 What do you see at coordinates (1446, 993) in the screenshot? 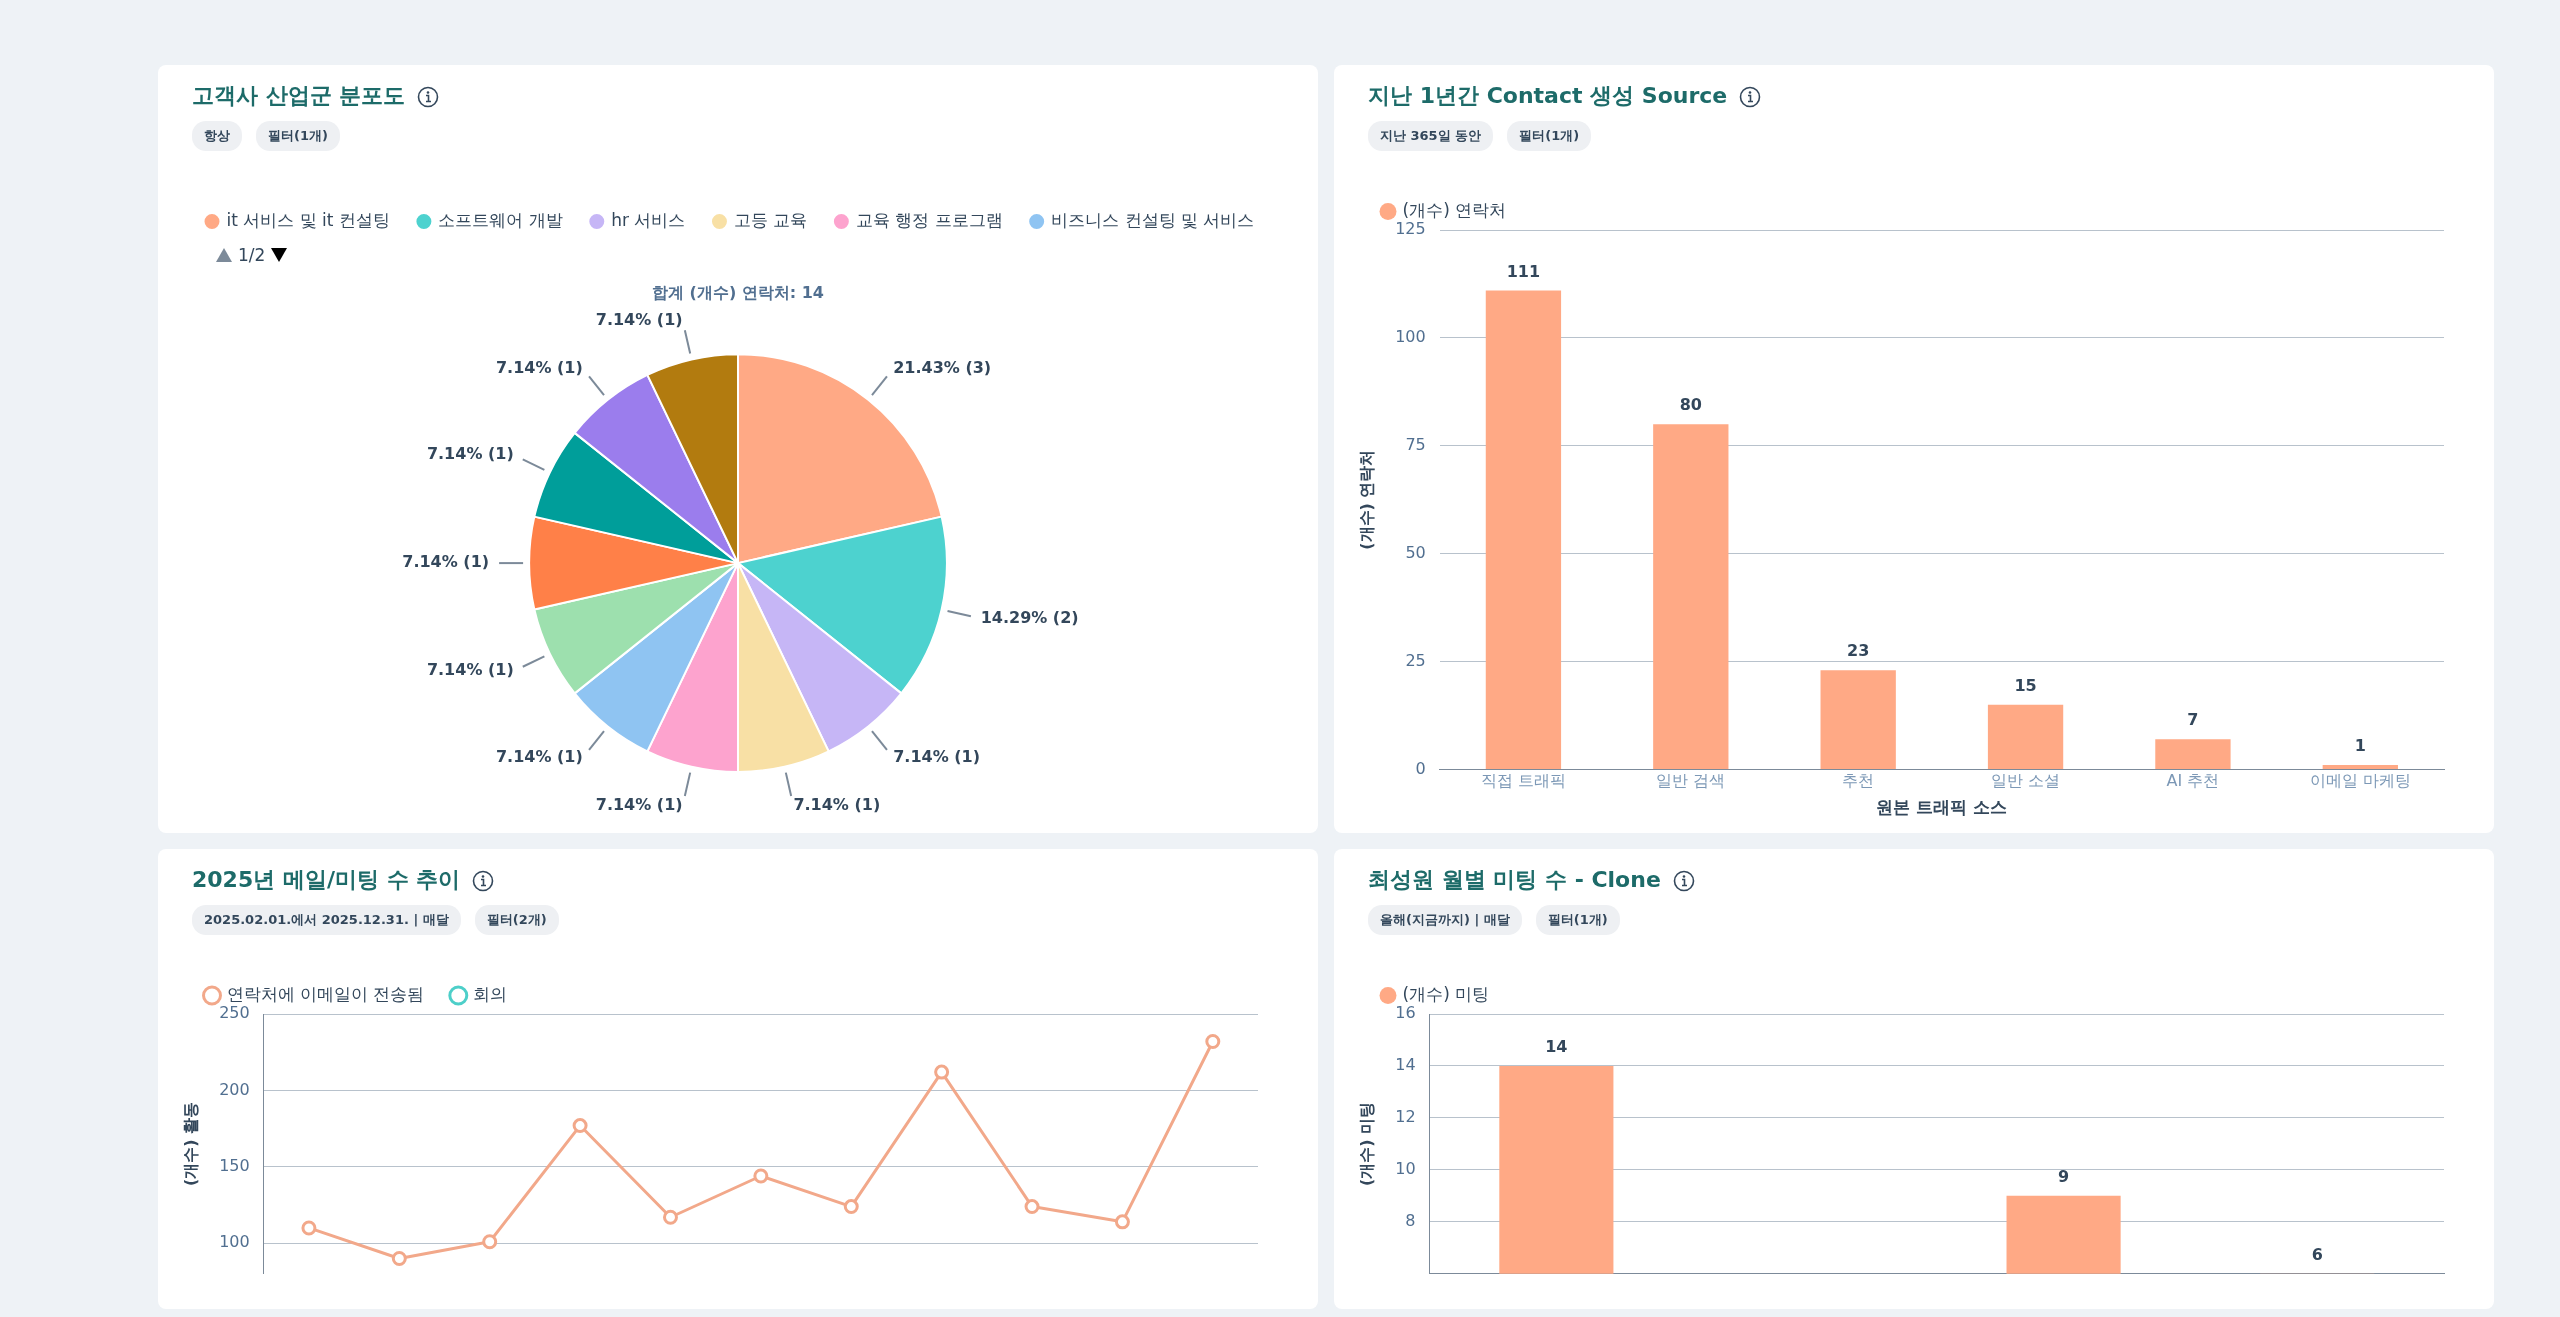
I see `legend-label: (개수) 미팅` at bounding box center [1446, 993].